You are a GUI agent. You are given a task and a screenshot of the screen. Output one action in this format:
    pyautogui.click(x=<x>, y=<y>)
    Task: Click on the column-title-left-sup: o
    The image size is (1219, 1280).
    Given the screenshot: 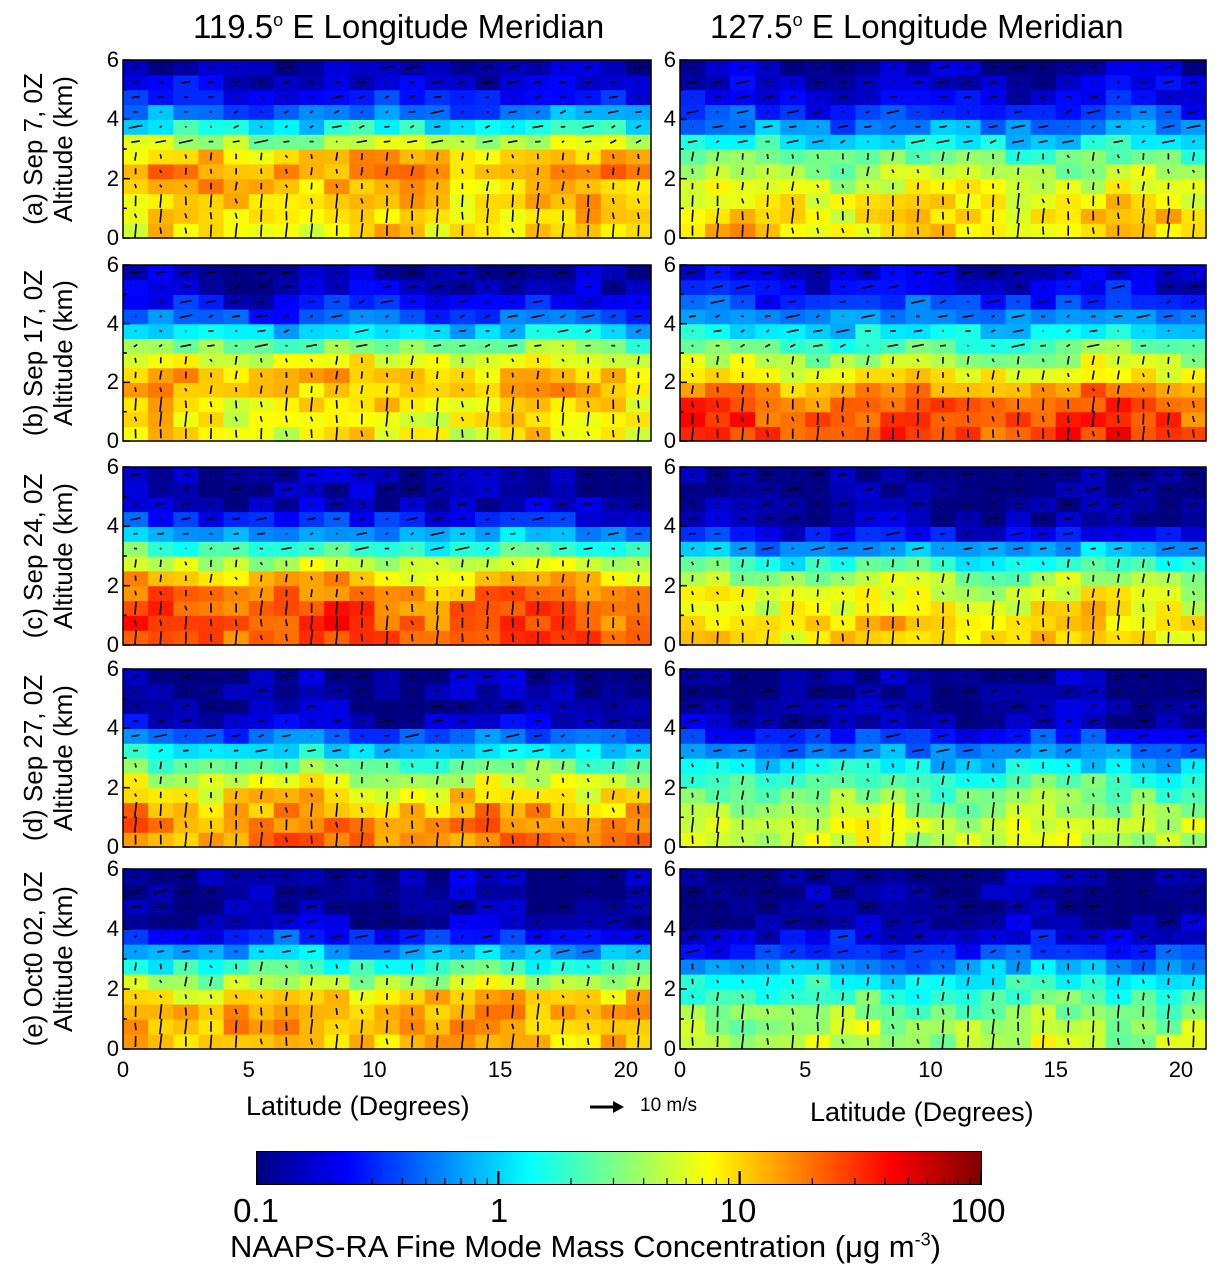 What is the action you would take?
    pyautogui.click(x=278, y=20)
    